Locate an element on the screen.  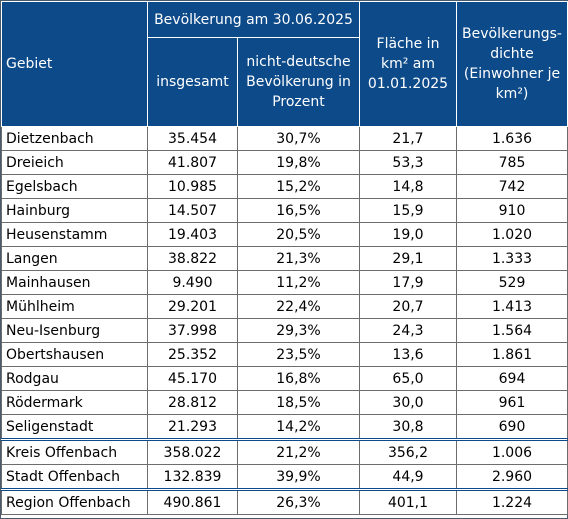
cell-gebiet: Hainburg is located at coordinates (74, 210).